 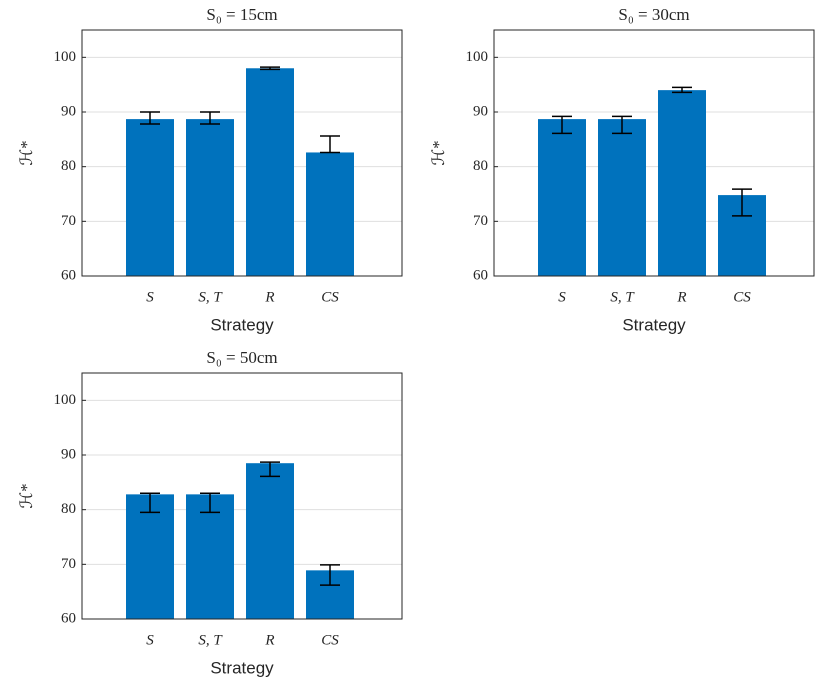 What do you see at coordinates (653, 14) in the screenshot?
I see `chart-title: S₀ = 30cm` at bounding box center [653, 14].